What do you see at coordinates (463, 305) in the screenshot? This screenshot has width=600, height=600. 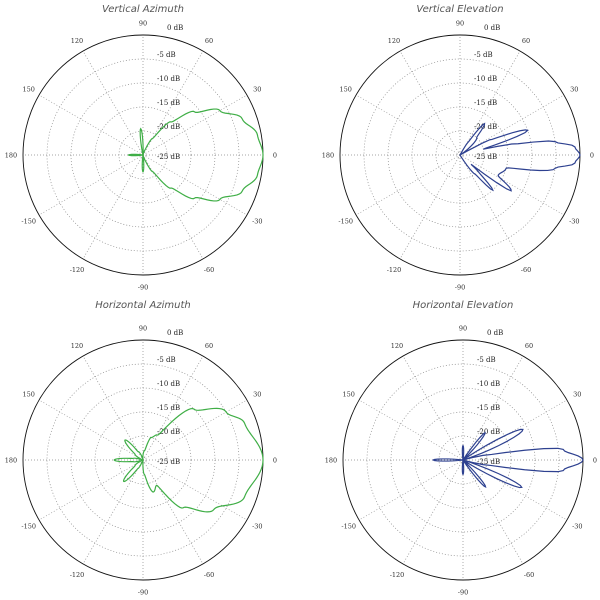 I see `plot-title: Horizontal Elevation` at bounding box center [463, 305].